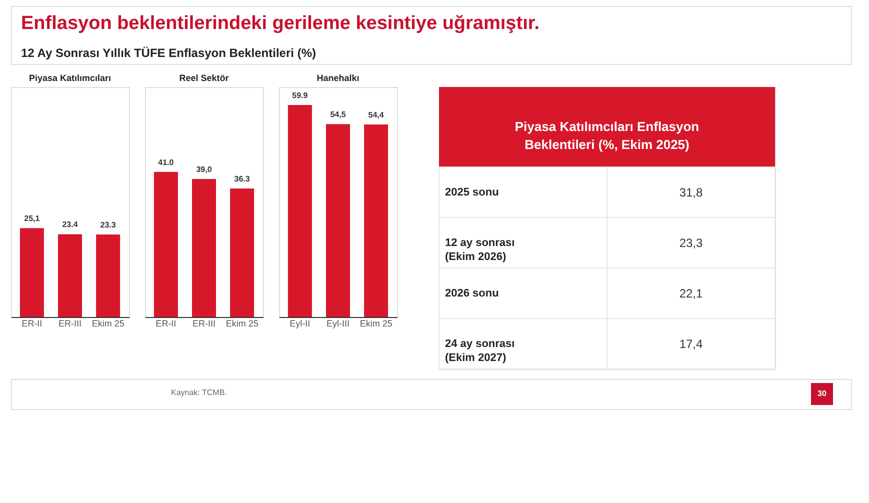 This screenshot has width=869, height=503. Describe the element at coordinates (822, 393) in the screenshot. I see `text: 30` at that location.